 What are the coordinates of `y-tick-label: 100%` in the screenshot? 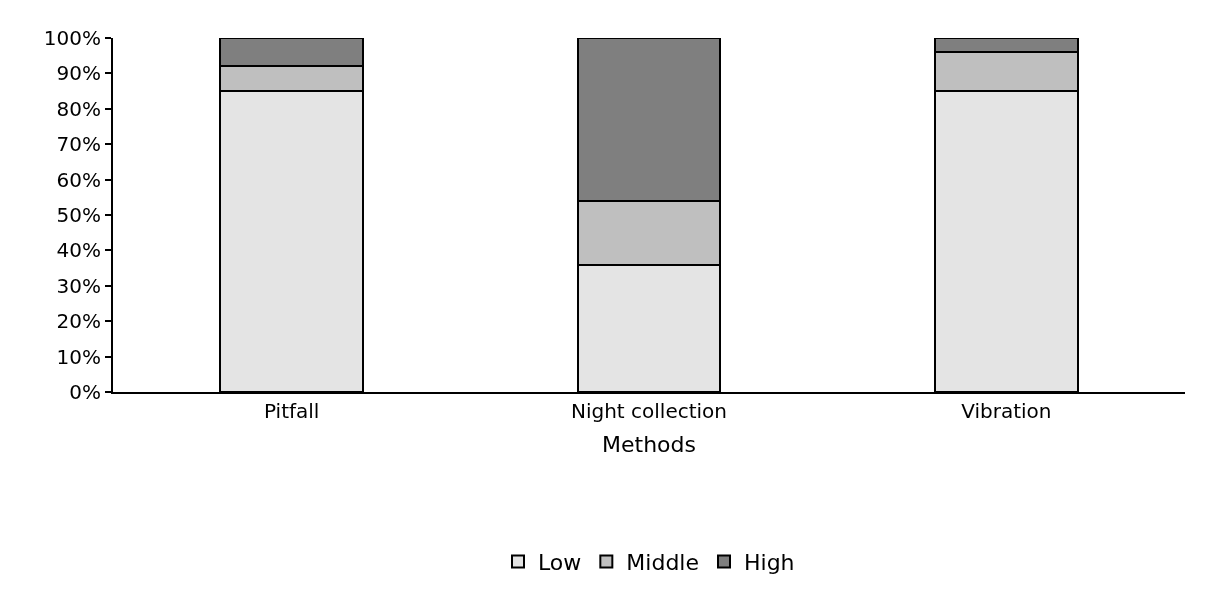 It's located at (72, 38).